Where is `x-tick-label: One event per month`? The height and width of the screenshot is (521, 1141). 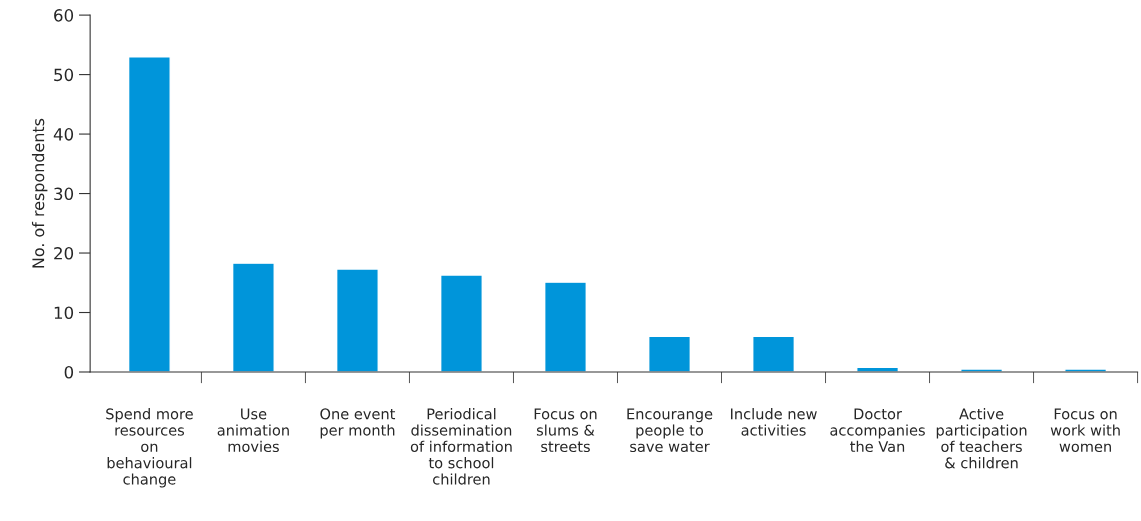 x-tick-label: One event per month is located at coordinates (358, 423).